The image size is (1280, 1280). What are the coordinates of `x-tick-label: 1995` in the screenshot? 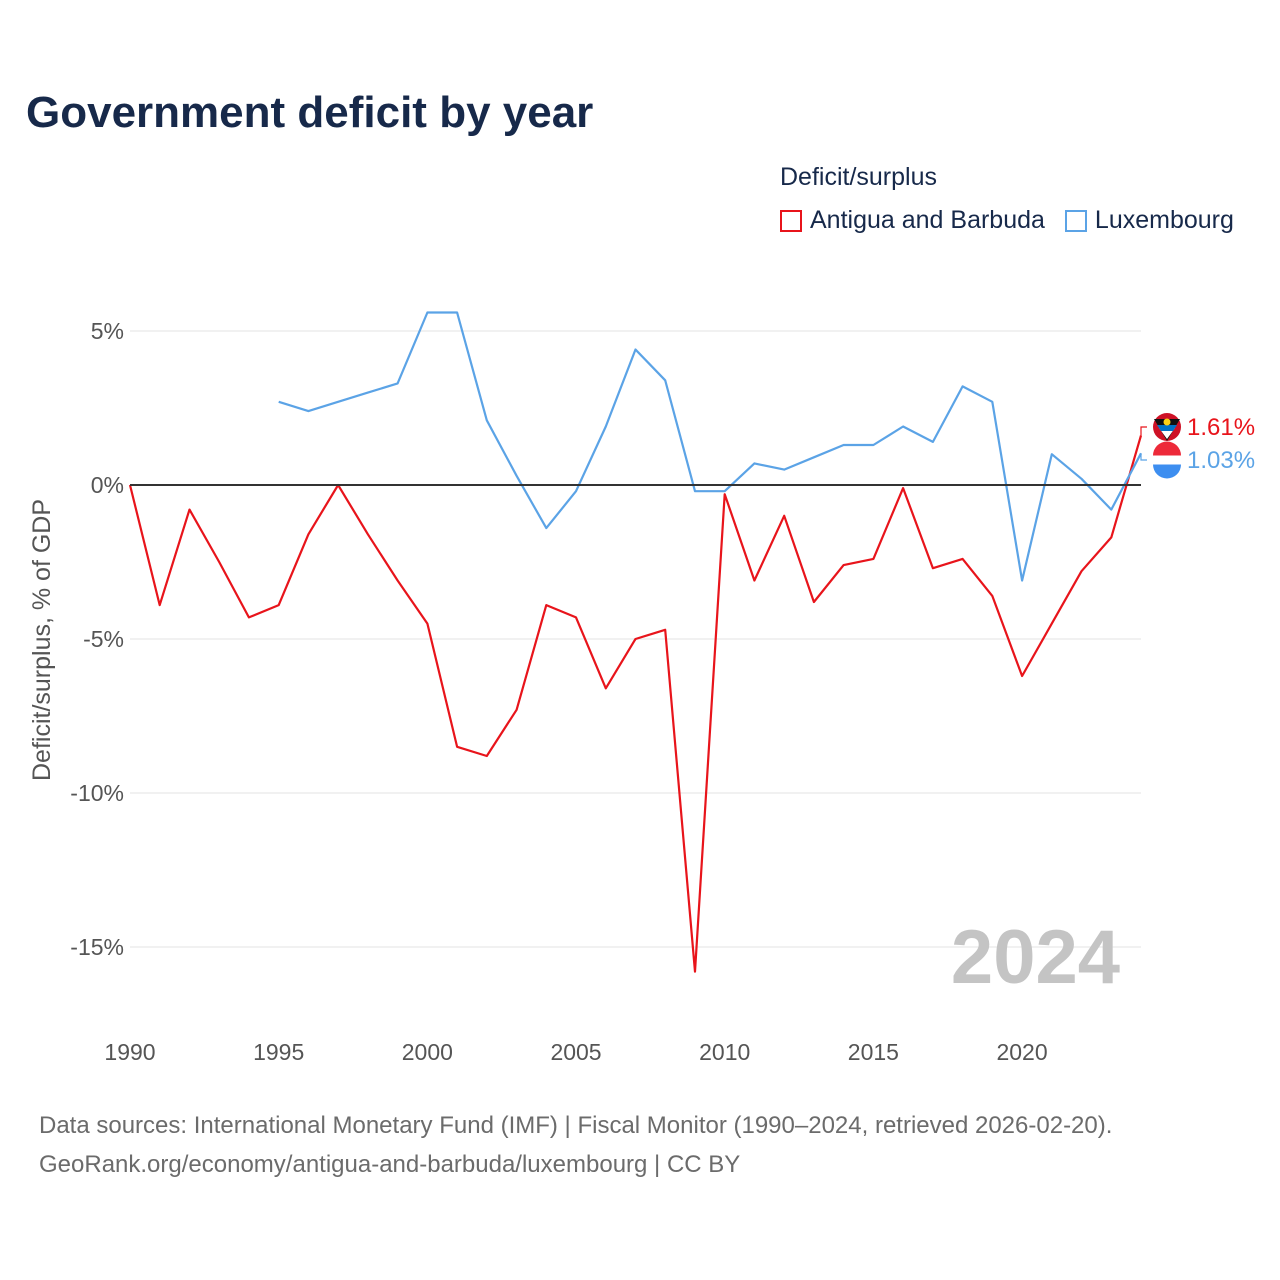 It's located at (278, 1052).